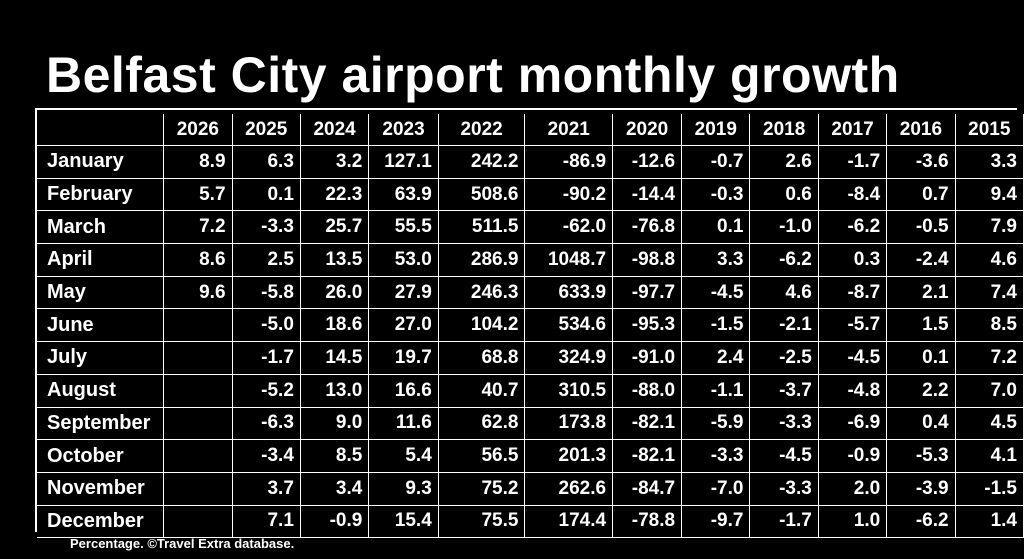 This screenshot has width=1024, height=559. What do you see at coordinates (403, 358) in the screenshot?
I see `table-cell: 19.7` at bounding box center [403, 358].